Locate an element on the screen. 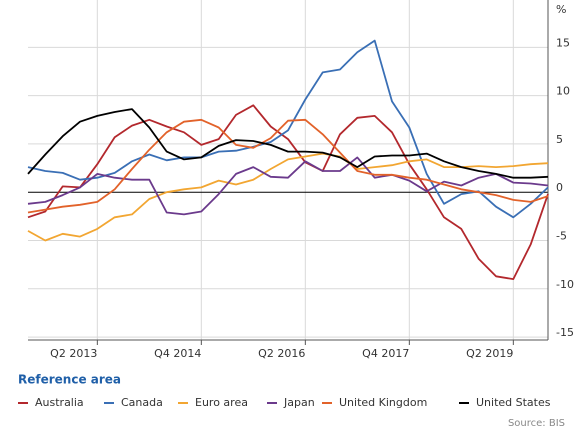  y-tick-label: -15 is located at coordinates (565, 332).